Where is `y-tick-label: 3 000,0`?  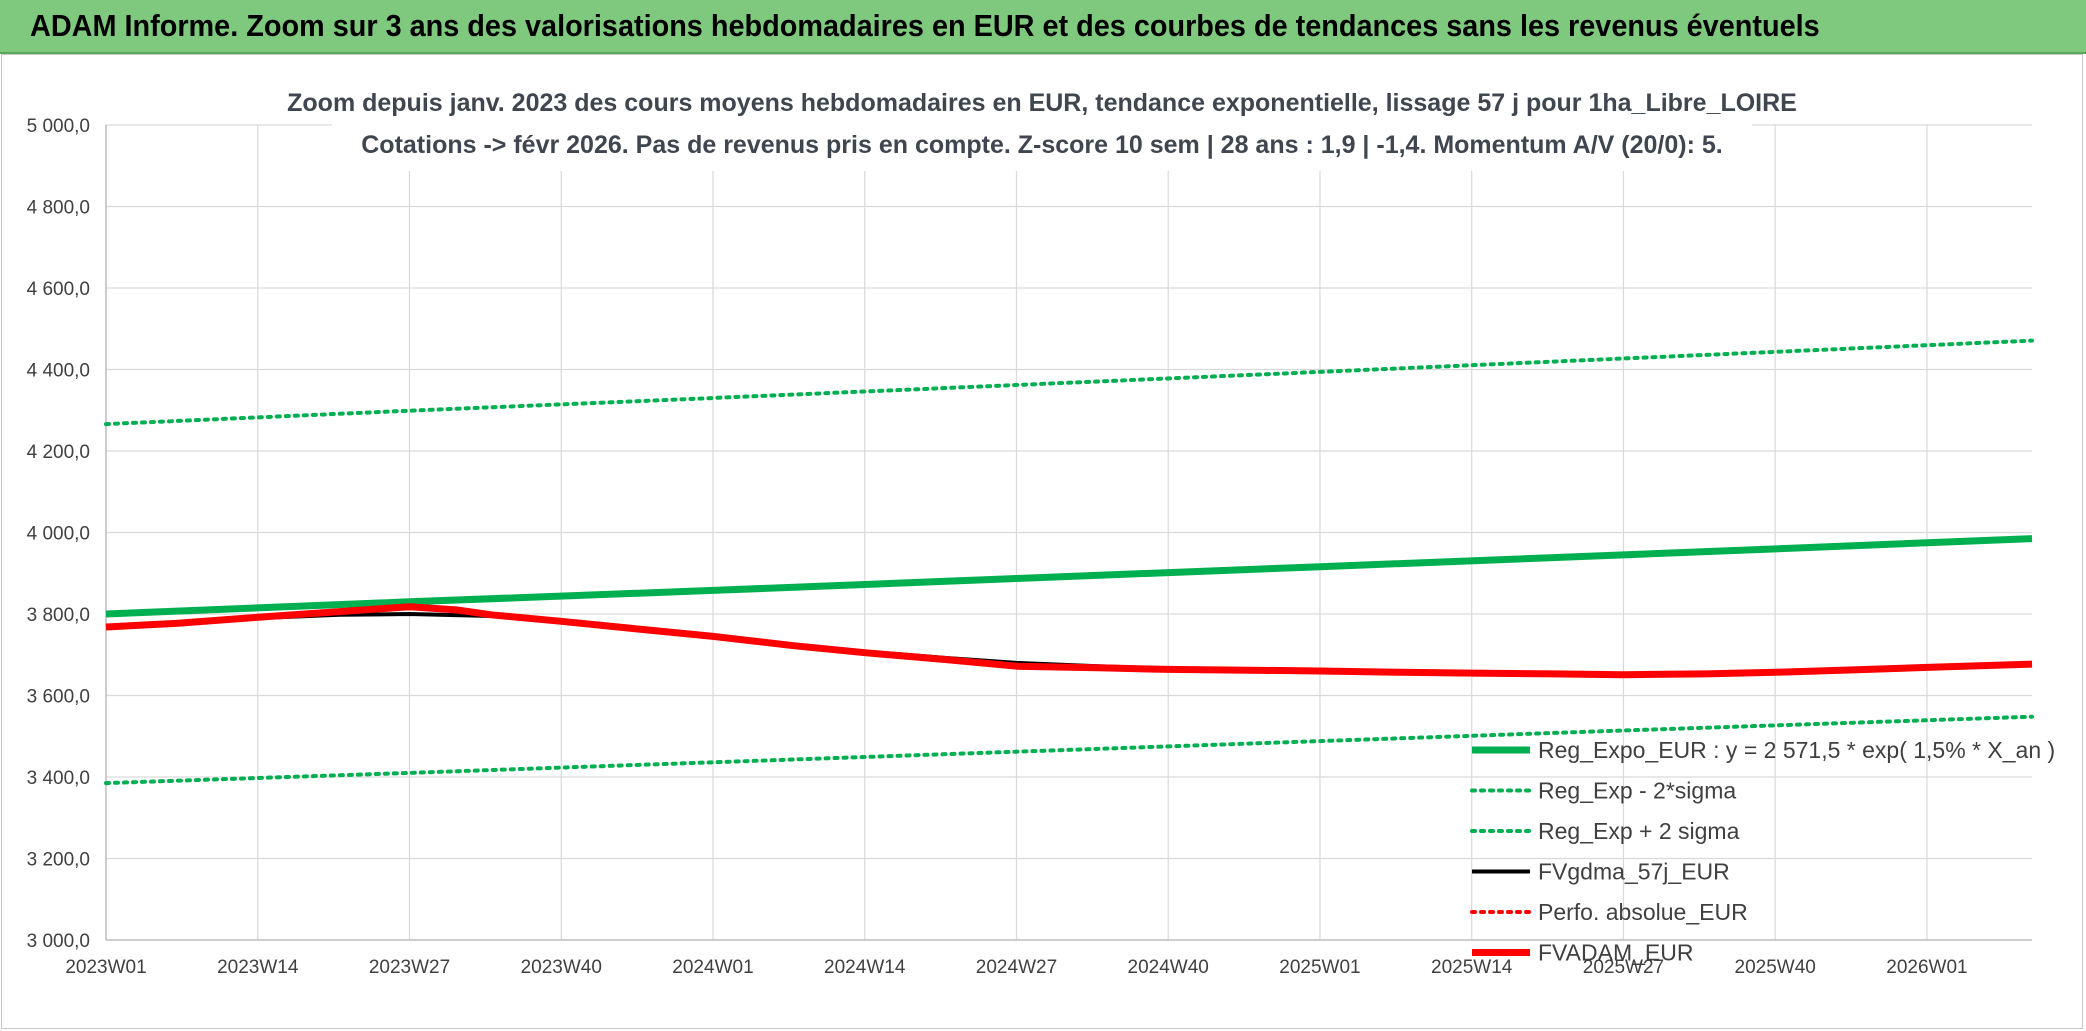
y-tick-label: 3 000,0 is located at coordinates (58, 941).